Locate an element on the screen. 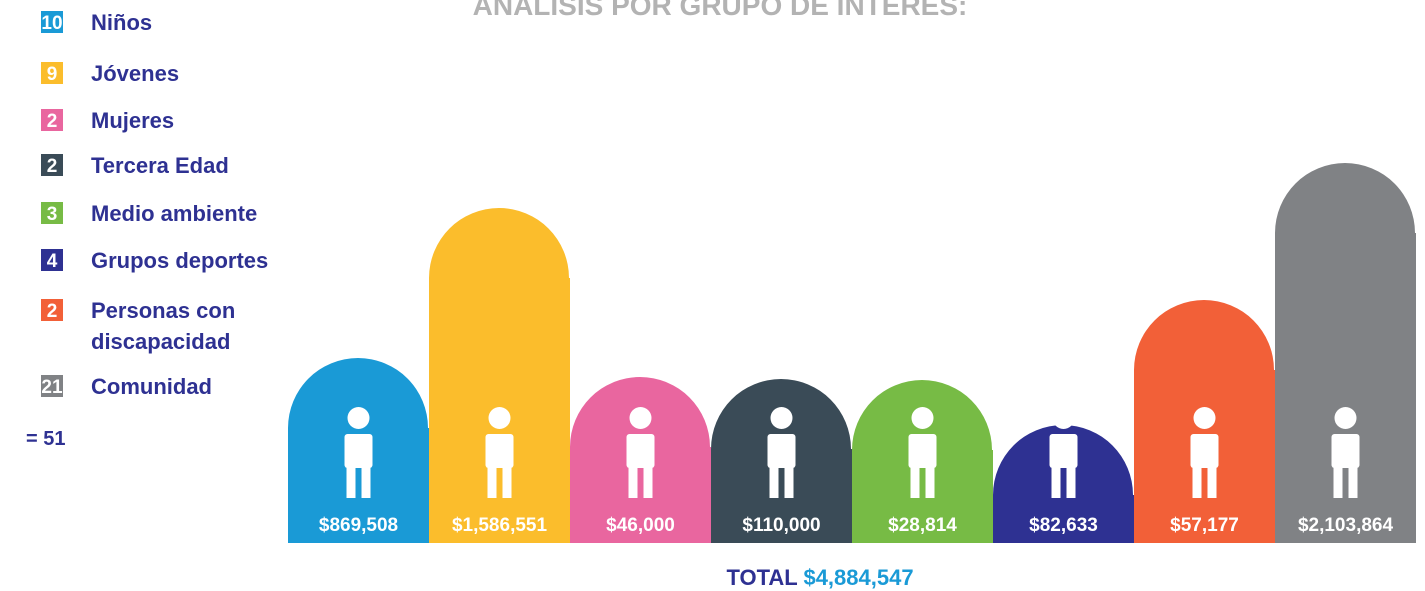 The height and width of the screenshot is (591, 1425). legend-label: Grupos deportes is located at coordinates (179, 260).